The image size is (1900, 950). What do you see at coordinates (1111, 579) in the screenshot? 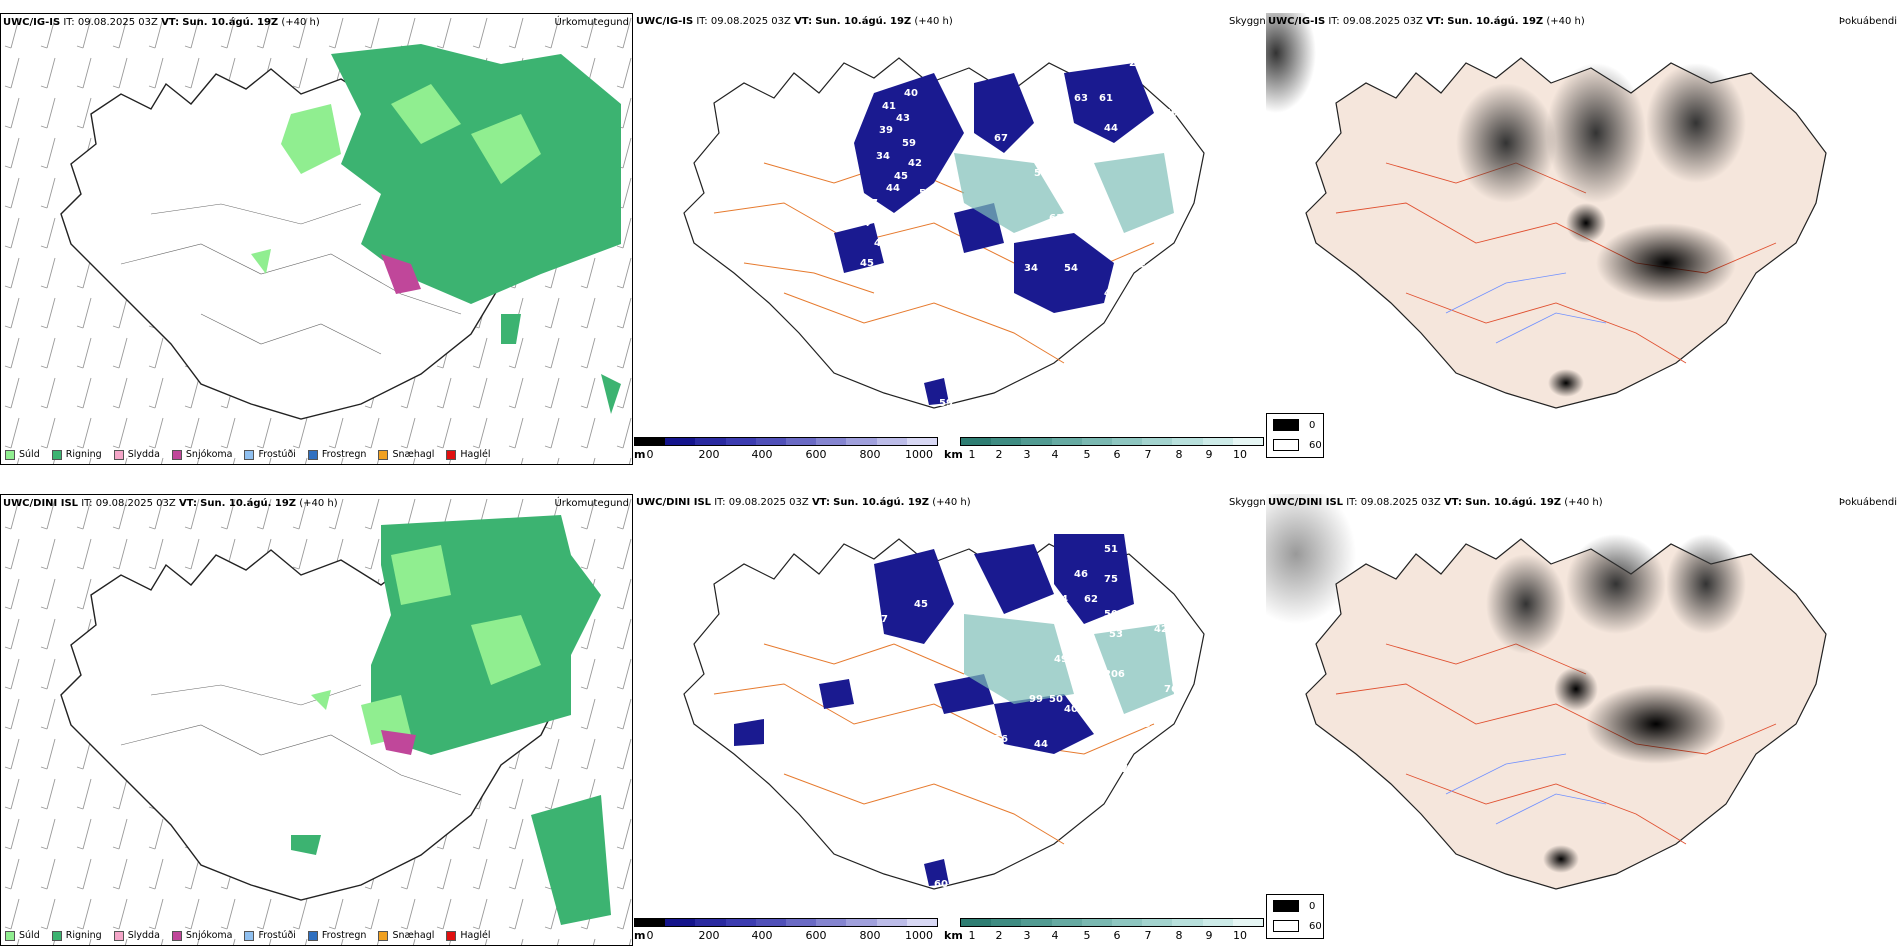
I see `ceiling-value: 75` at bounding box center [1111, 579].